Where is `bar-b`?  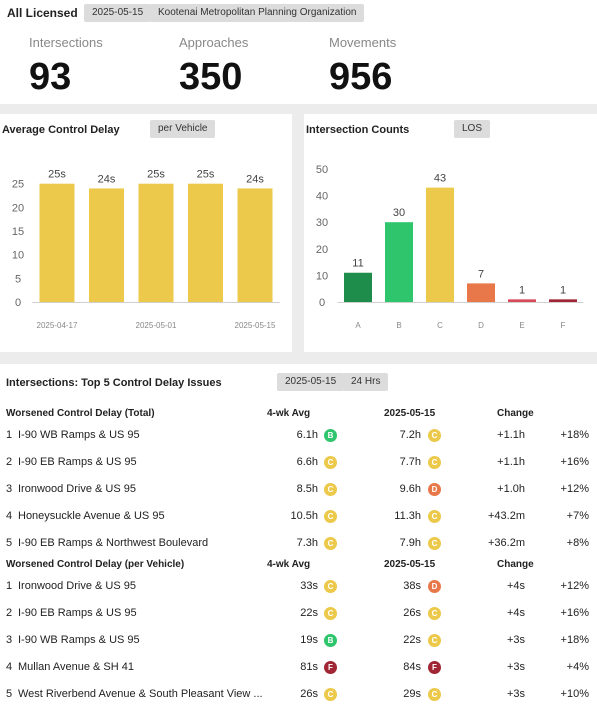
bar-b is located at coordinates (399, 262).